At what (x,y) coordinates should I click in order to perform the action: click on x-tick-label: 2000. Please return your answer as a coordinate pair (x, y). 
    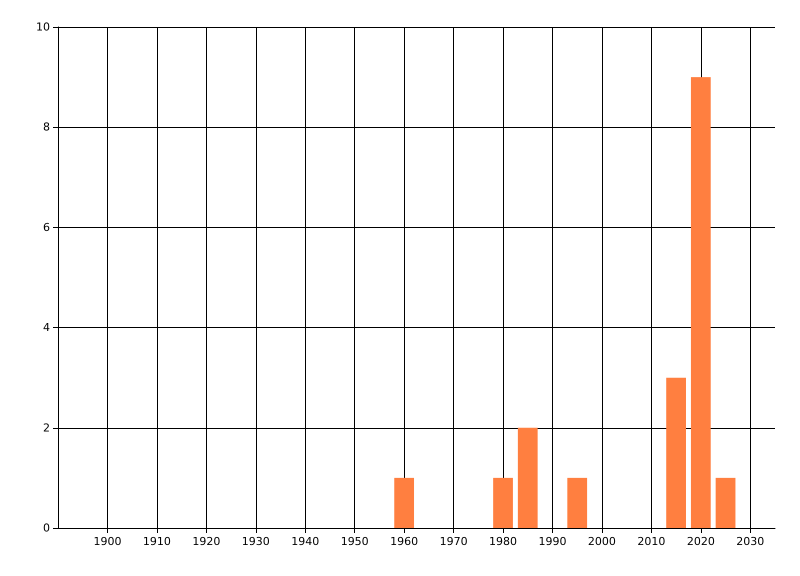
    Looking at the image, I should click on (602, 541).